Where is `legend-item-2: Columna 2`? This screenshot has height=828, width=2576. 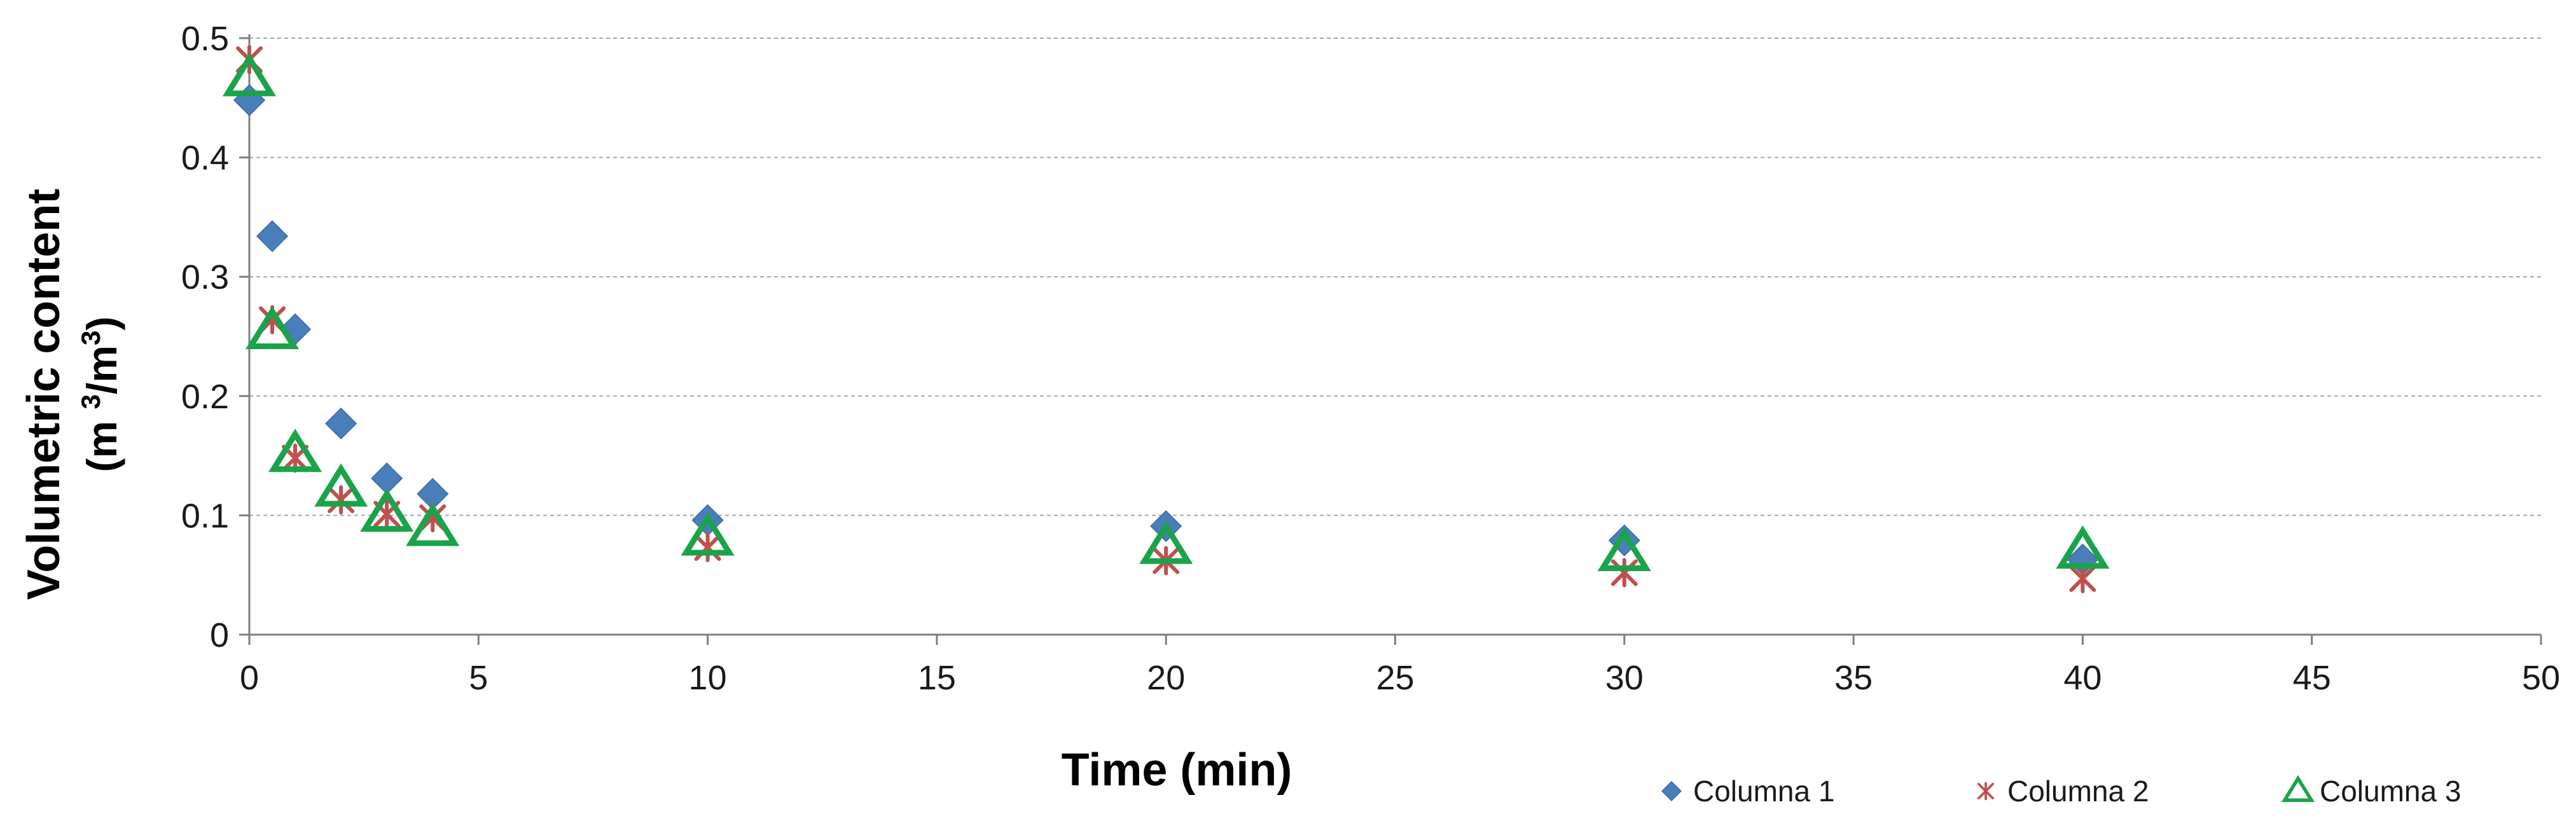 legend-item-2: Columna 2 is located at coordinates (2063, 792).